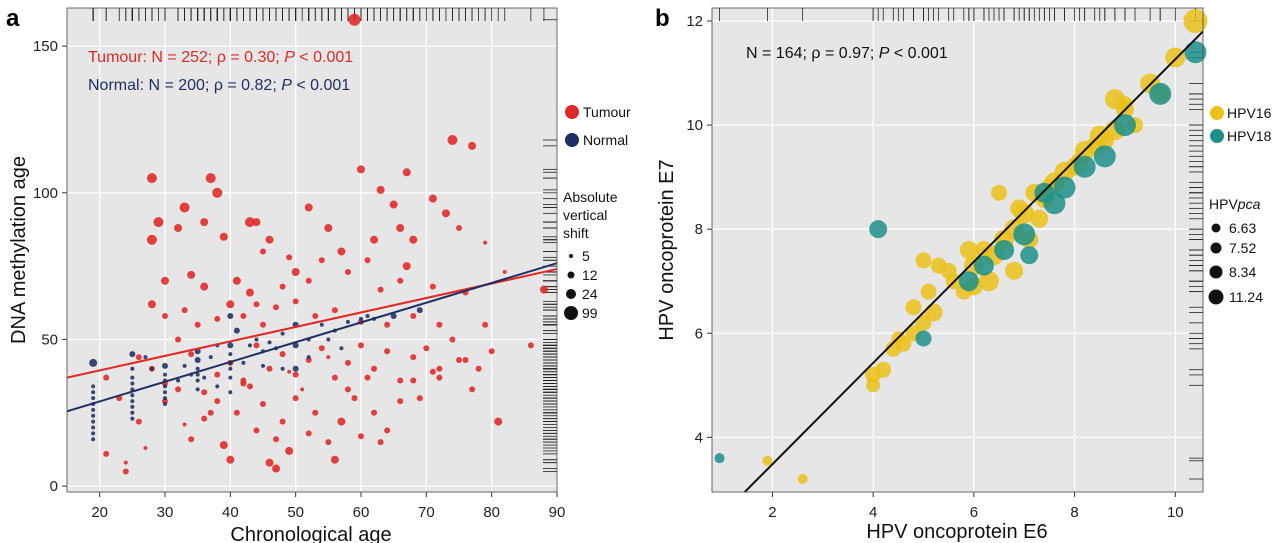  What do you see at coordinates (49, 339) in the screenshot?
I see `y-tick-label: 50` at bounding box center [49, 339].